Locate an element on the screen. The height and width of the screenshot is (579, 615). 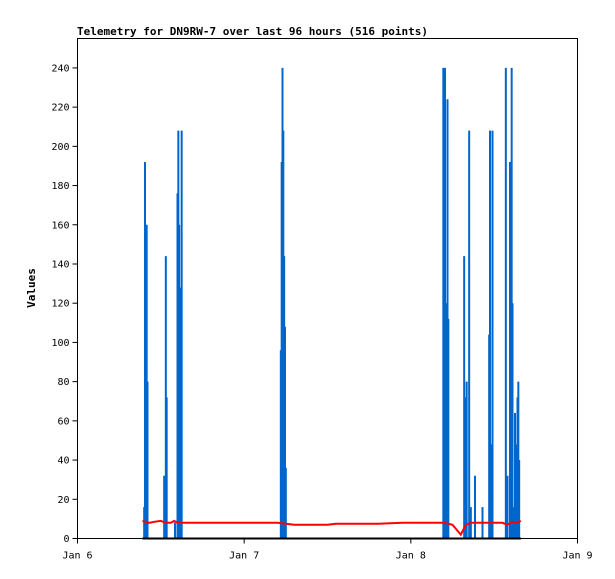
y-axis-label: Values is located at coordinates (31, 288).